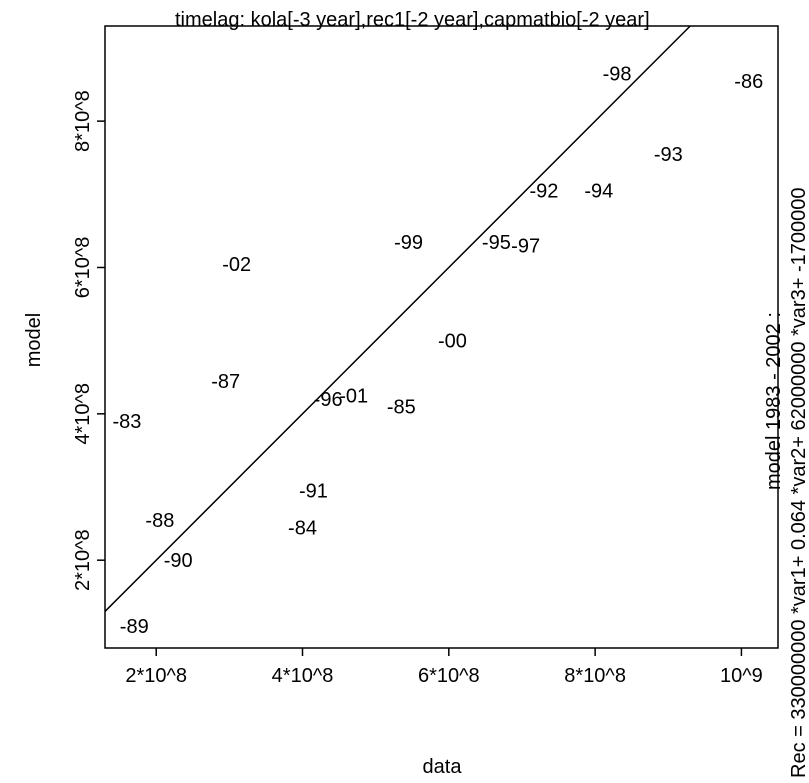 The height and width of the screenshot is (783, 809). Describe the element at coordinates (156, 676) in the screenshot. I see `x-tick-label: 2*10^8` at that location.